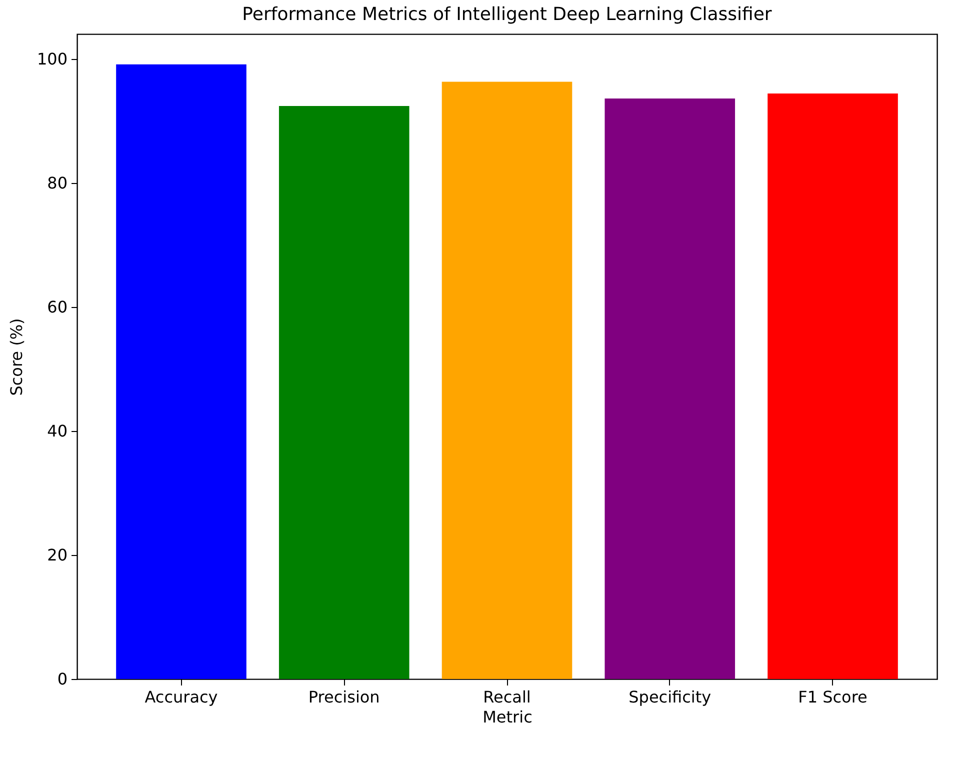  What do you see at coordinates (52, 58) in the screenshot?
I see `y-tick-label: 100` at bounding box center [52, 58].